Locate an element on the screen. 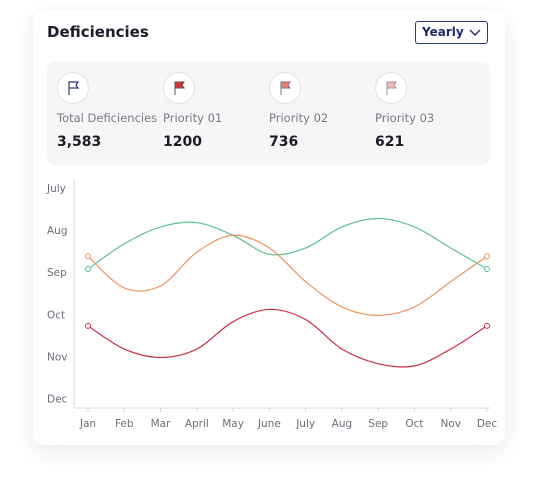 The width and height of the screenshot is (537, 502). x-tick-label: Aug is located at coordinates (342, 424).